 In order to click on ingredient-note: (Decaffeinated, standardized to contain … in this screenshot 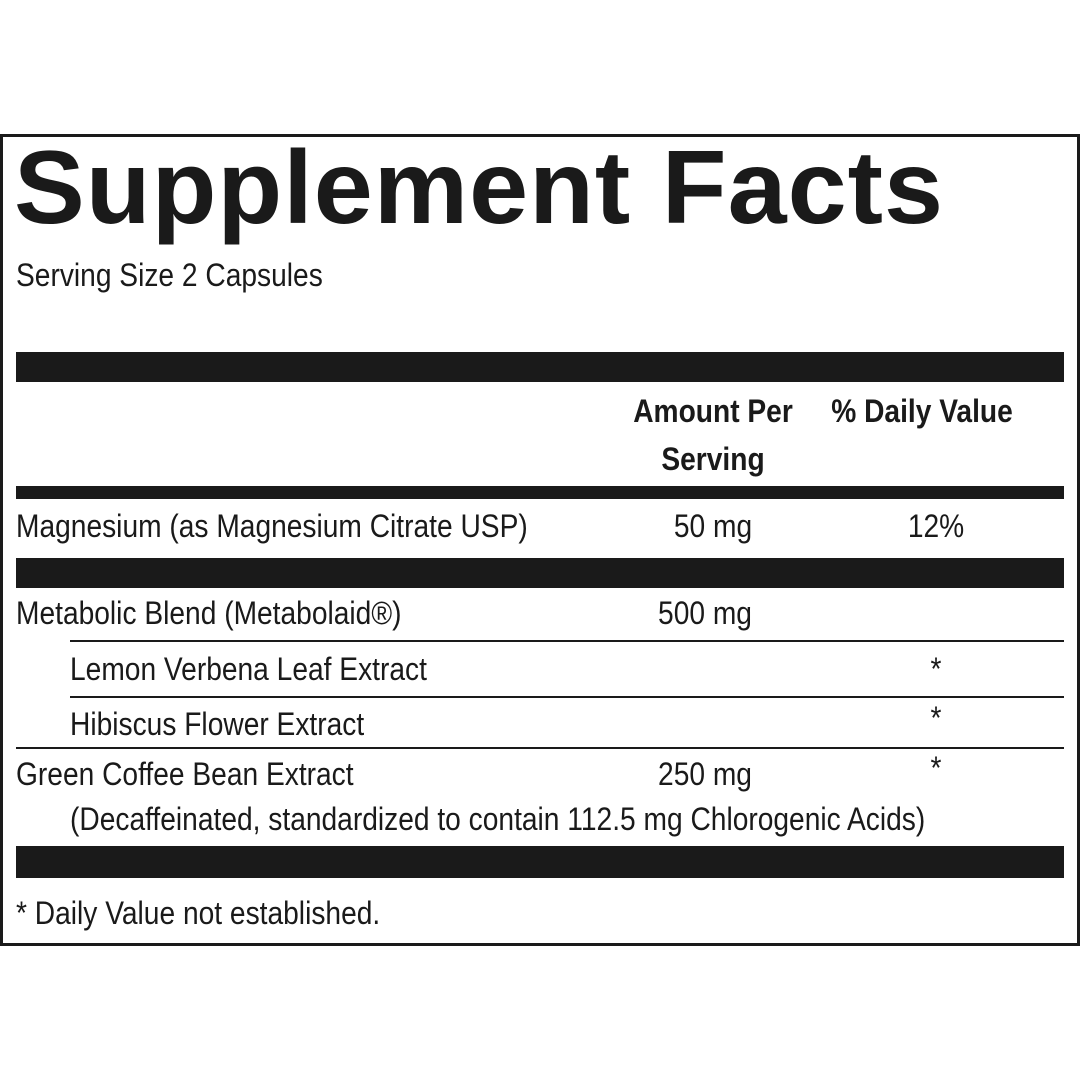, I will do `click(498, 819)`.